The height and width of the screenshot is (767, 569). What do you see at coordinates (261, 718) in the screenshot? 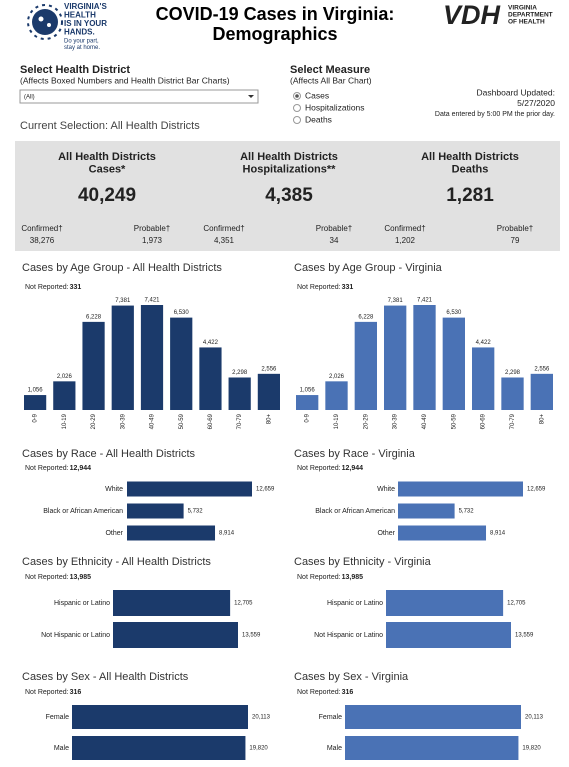
I see `value-label: 20,113` at bounding box center [261, 718].